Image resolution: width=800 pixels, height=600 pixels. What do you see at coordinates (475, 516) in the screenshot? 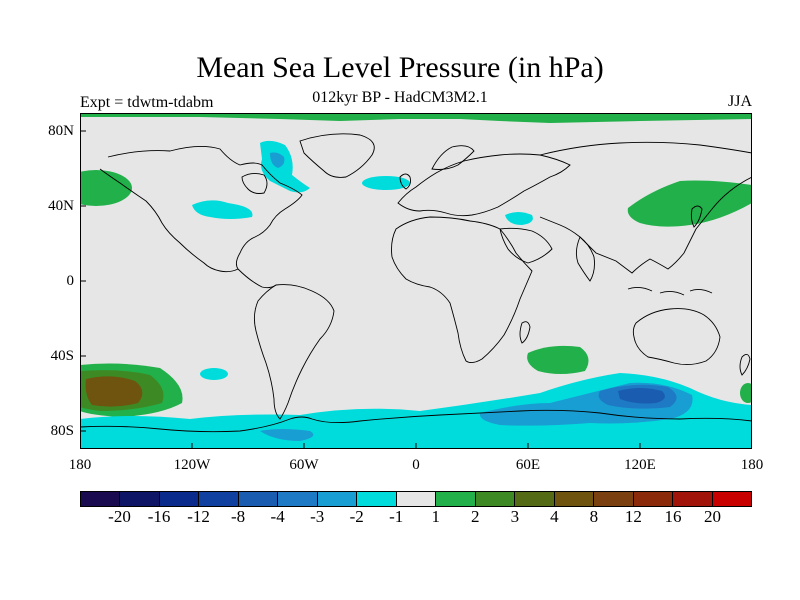
I see `colorbar-label: 2` at bounding box center [475, 516].